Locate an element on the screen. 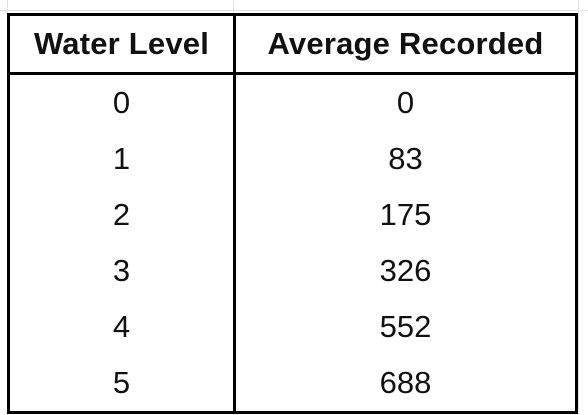 This screenshot has height=415, width=588. average-recorded-cell: 688 is located at coordinates (405, 384).